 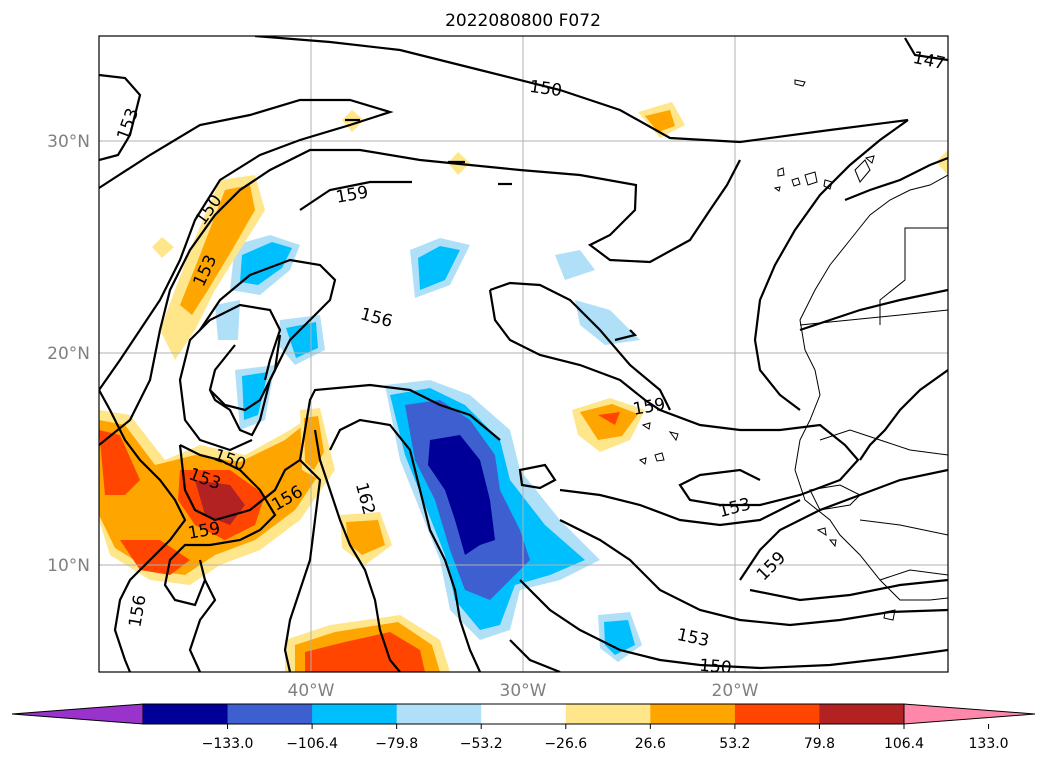 What do you see at coordinates (396, 744) in the screenshot?
I see `colorbar-tick-label: −79.8` at bounding box center [396, 744].